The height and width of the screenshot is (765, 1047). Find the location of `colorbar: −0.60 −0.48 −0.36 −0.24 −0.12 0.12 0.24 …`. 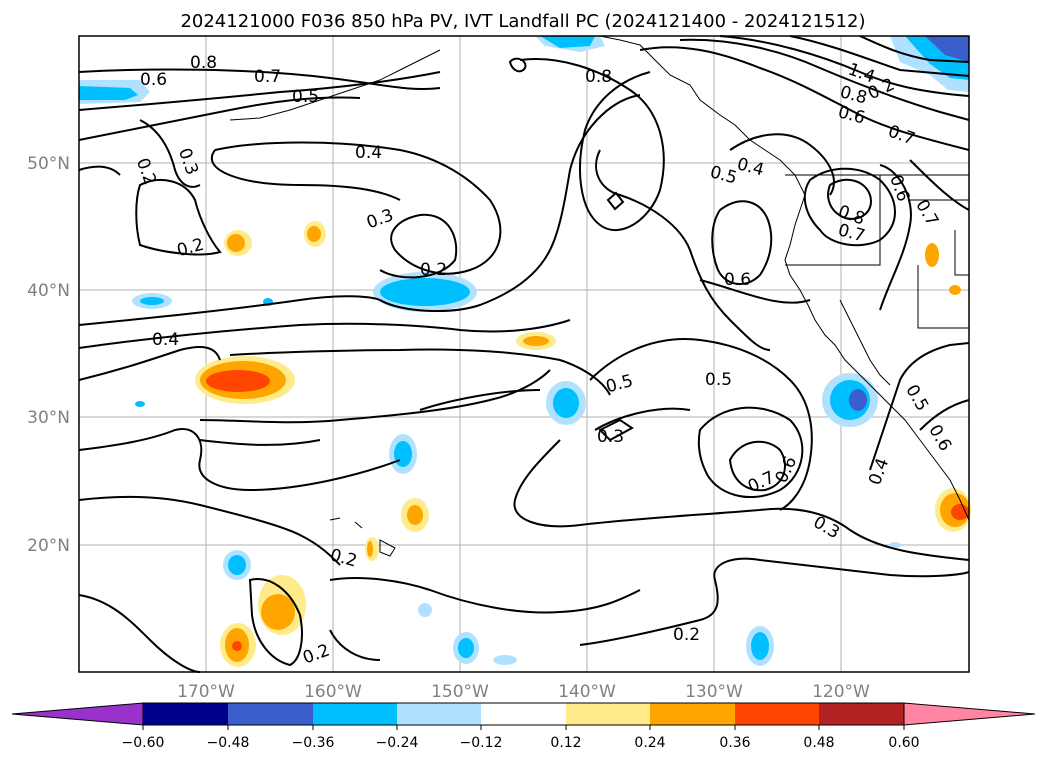

colorbar: −0.60 −0.48 −0.36 −0.24 −0.12 0.12 0.24 … is located at coordinates (523, 726).